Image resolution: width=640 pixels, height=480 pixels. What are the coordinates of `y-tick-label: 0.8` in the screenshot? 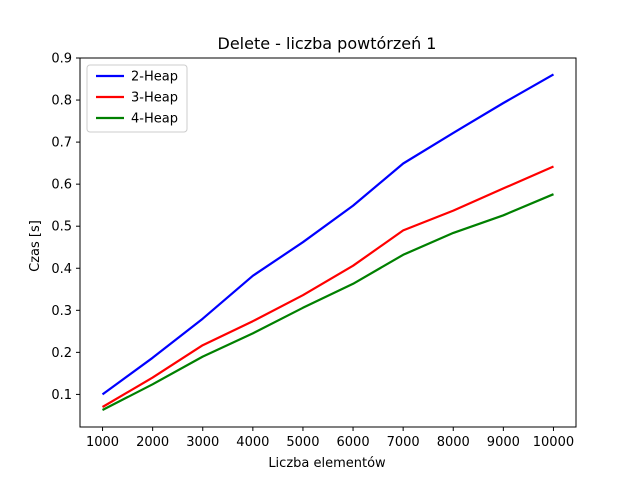 It's located at (61, 101).